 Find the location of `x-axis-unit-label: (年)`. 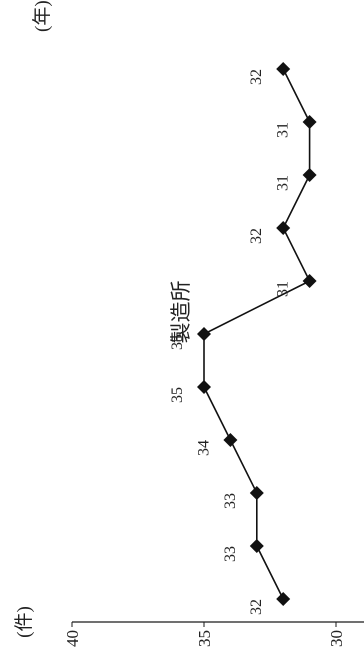

x-axis-unit-label: (年) is located at coordinates (42, 16).